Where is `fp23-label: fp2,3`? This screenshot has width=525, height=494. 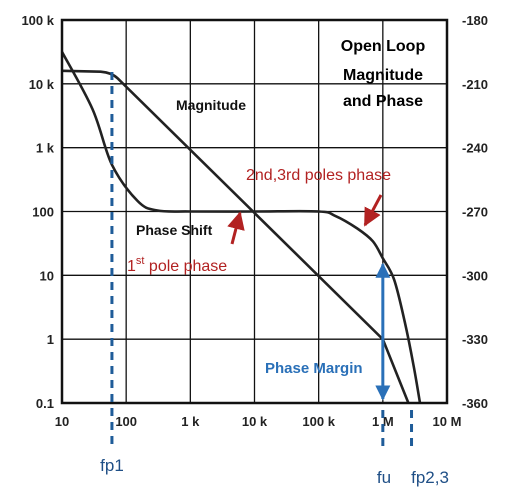
fp23-label: fp2,3 is located at coordinates (430, 477).